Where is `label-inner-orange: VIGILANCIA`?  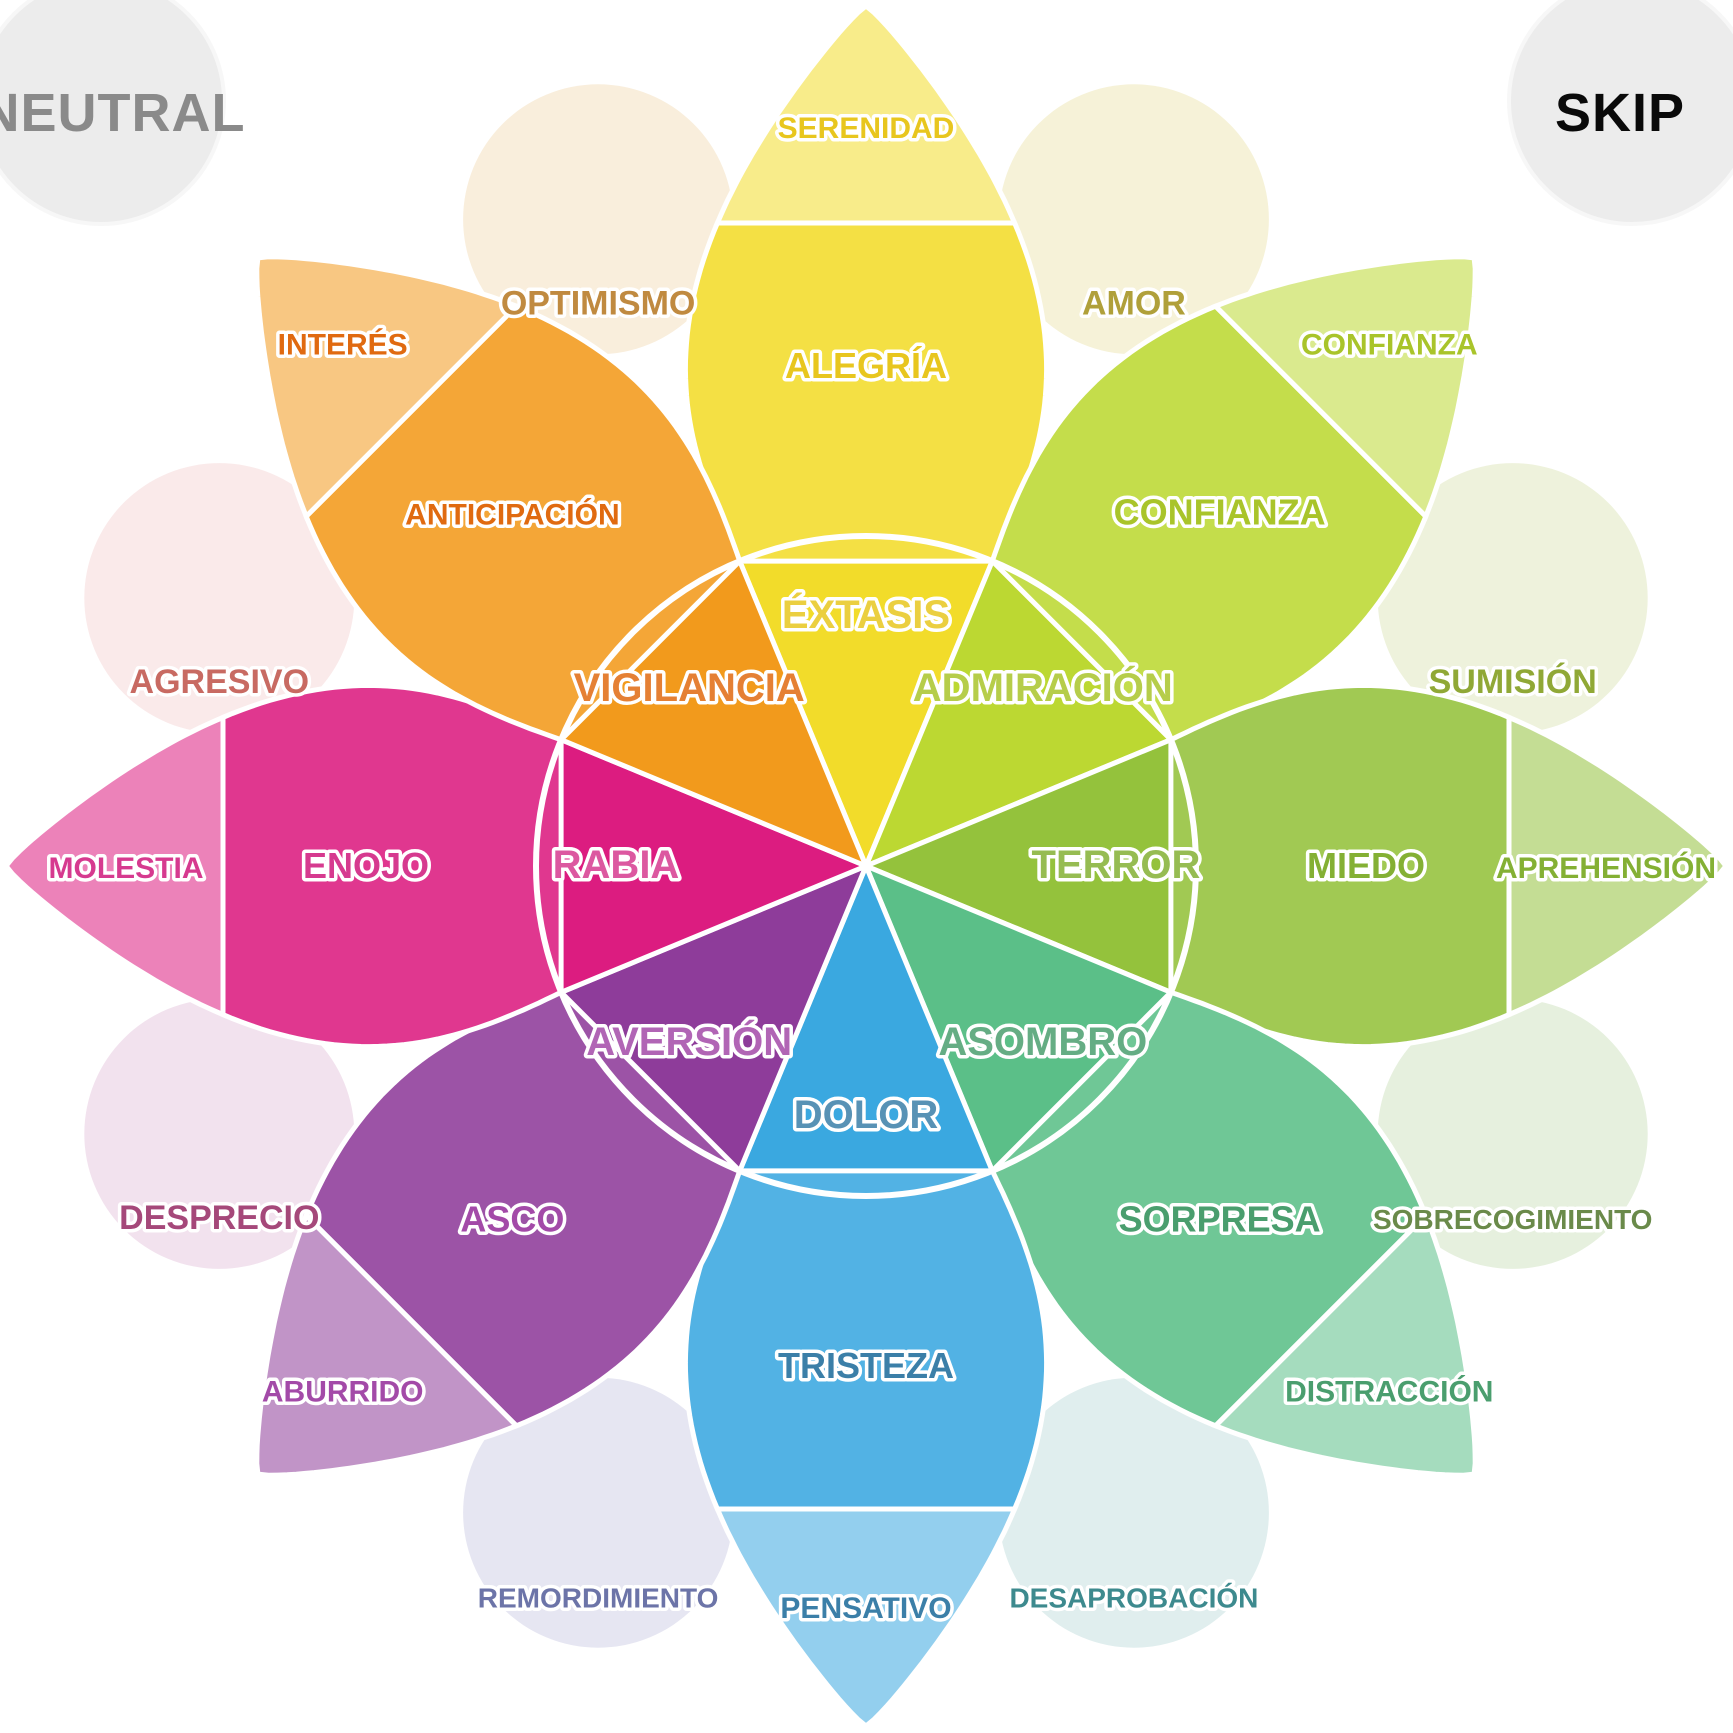 label-inner-orange: VIGILANCIA is located at coordinates (689, 688).